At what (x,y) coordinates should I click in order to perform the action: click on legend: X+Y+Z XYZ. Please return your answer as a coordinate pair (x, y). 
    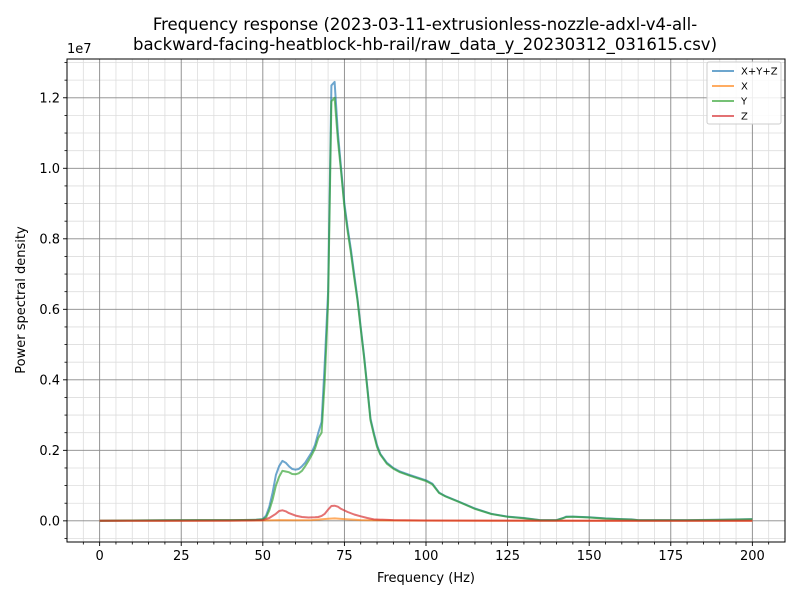
    Looking at the image, I should click on (744, 93).